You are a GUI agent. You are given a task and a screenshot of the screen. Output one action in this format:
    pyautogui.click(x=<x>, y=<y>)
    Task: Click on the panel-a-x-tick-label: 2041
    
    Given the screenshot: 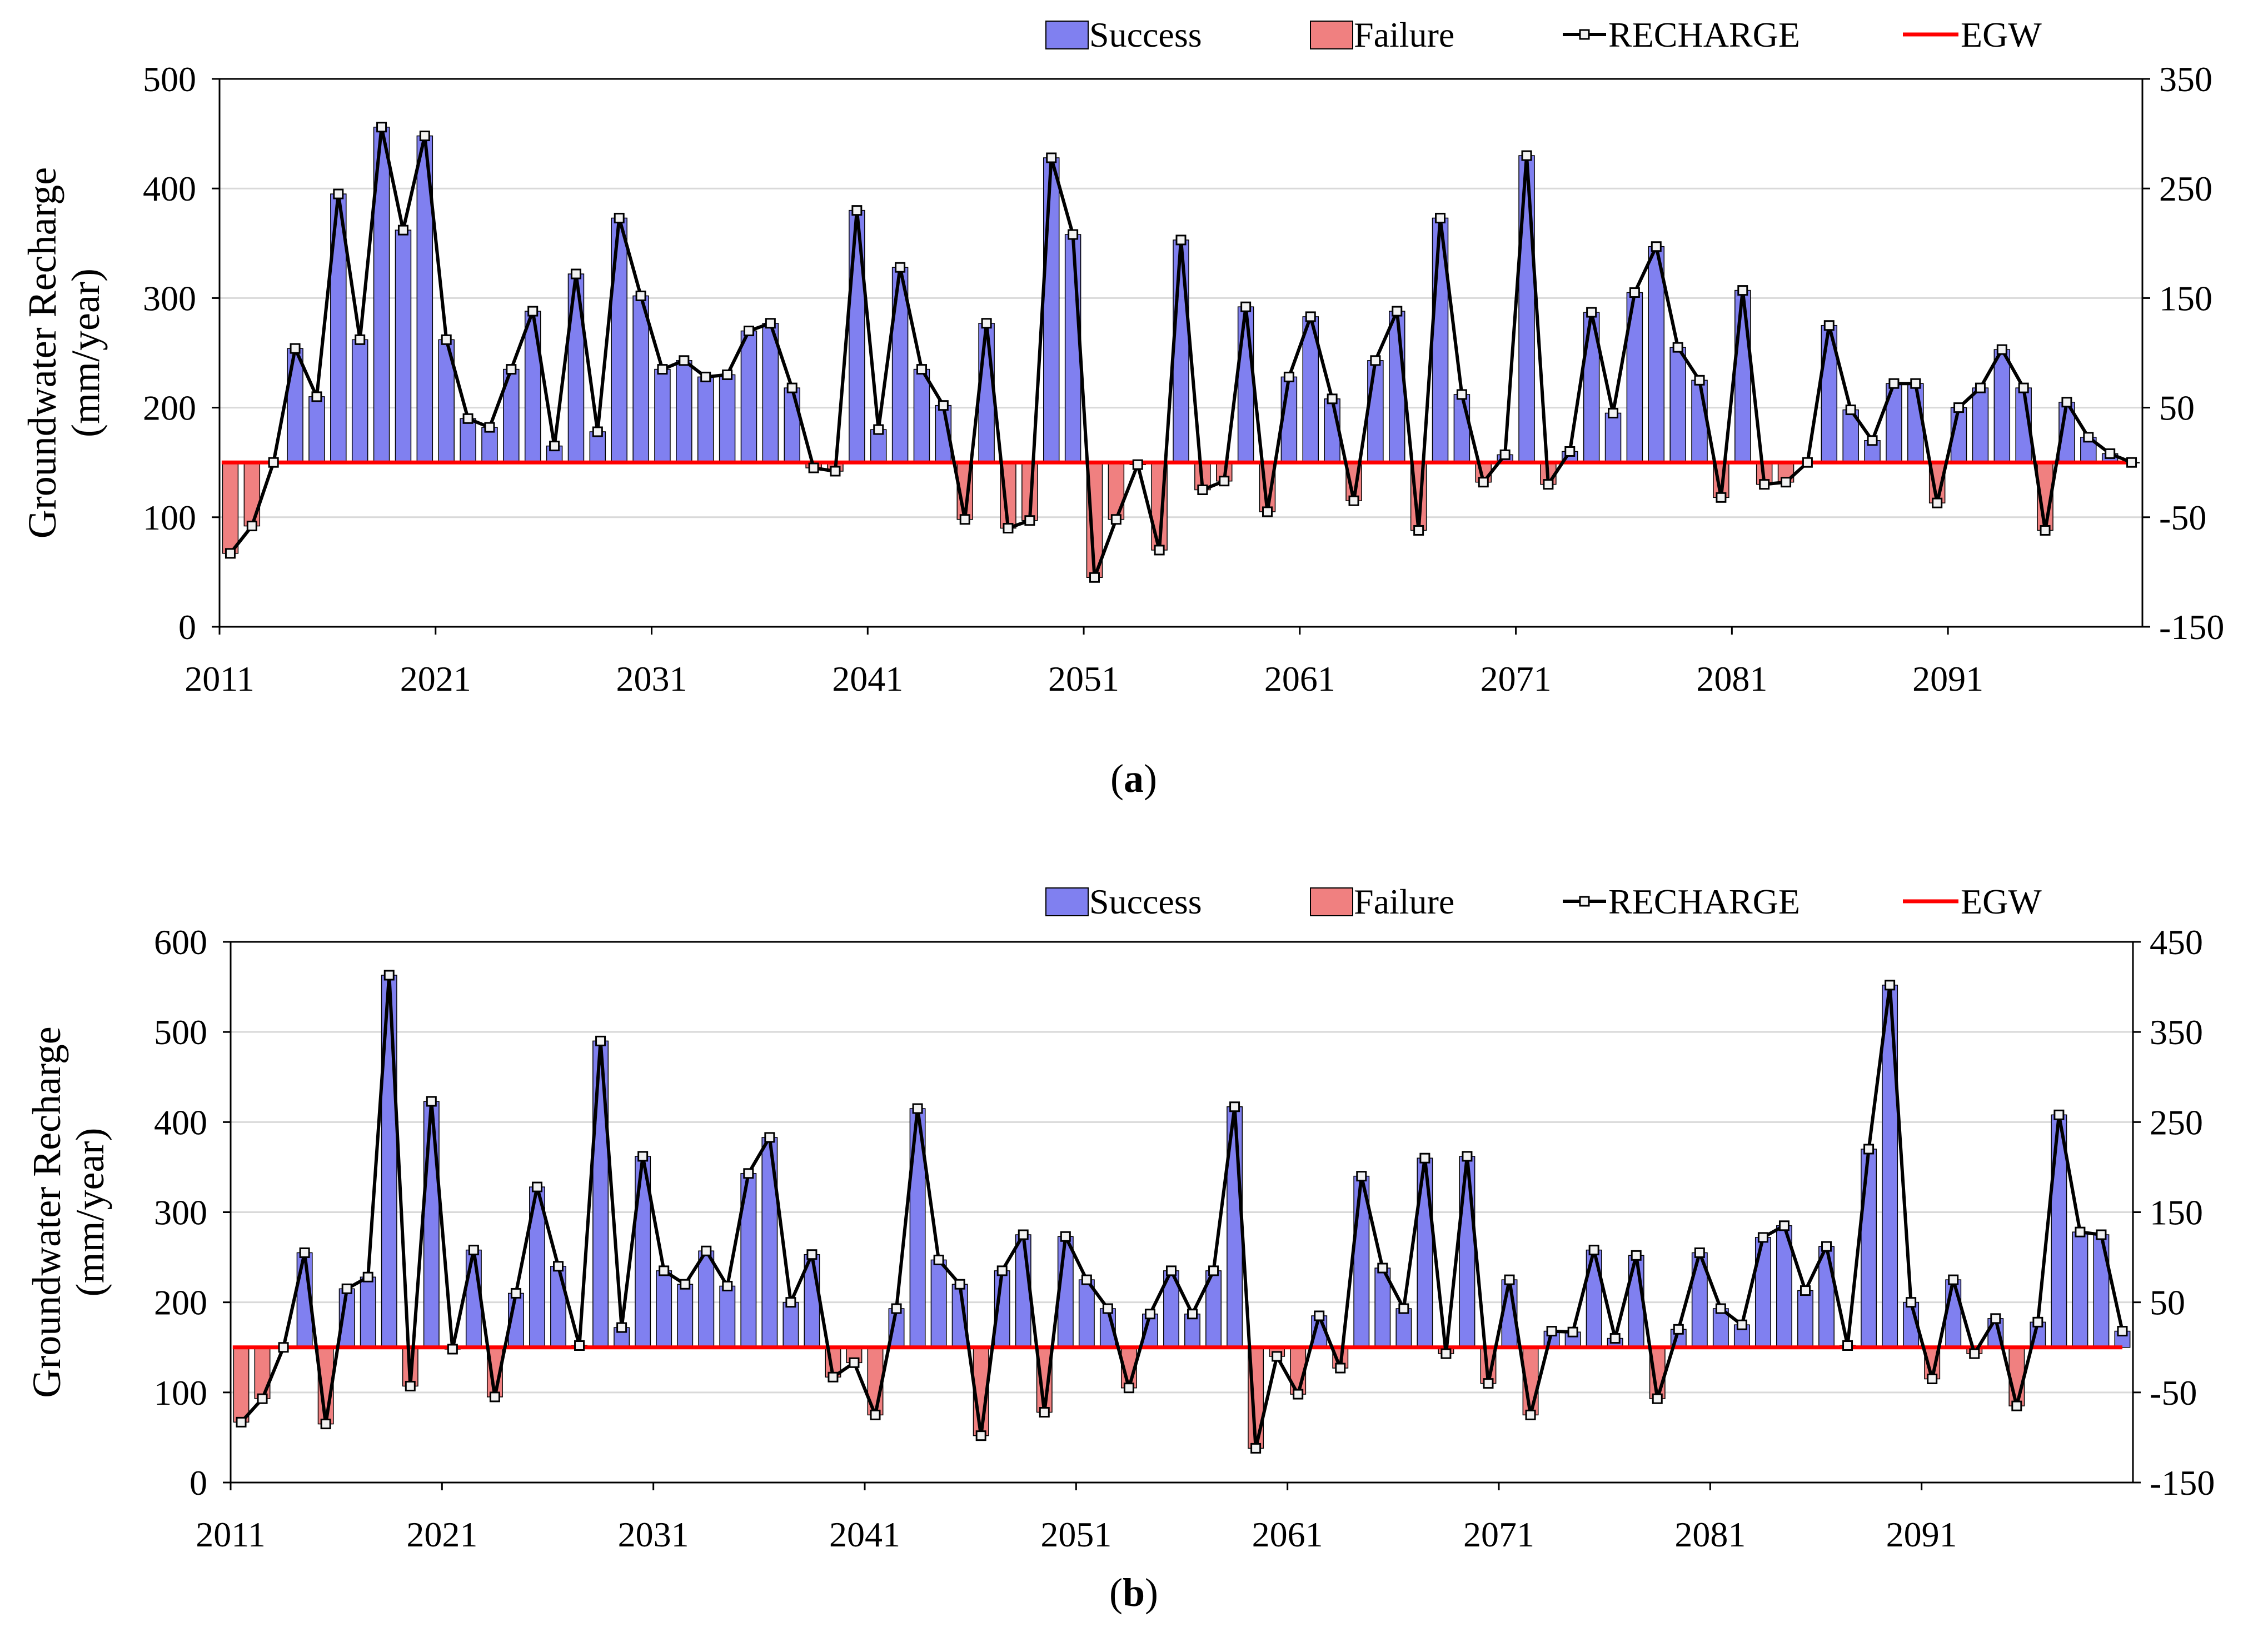 What is the action you would take?
    pyautogui.click(x=867, y=679)
    